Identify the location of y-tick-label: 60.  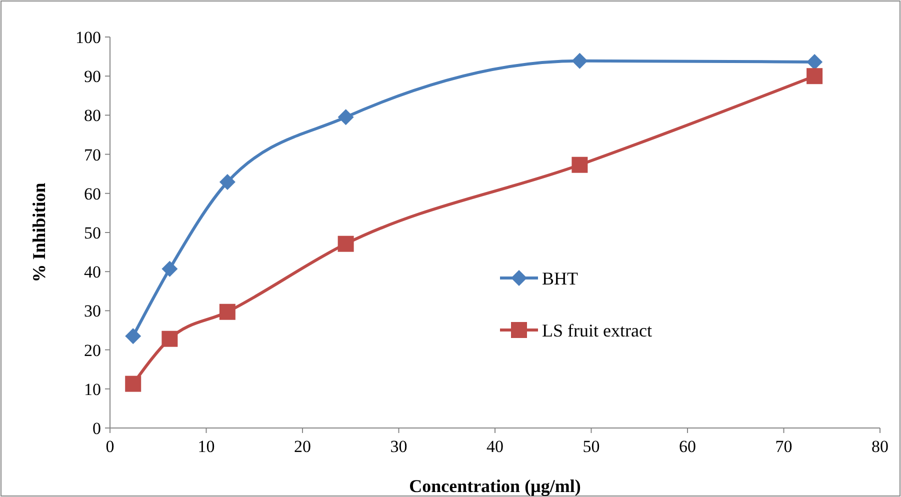
(92, 194).